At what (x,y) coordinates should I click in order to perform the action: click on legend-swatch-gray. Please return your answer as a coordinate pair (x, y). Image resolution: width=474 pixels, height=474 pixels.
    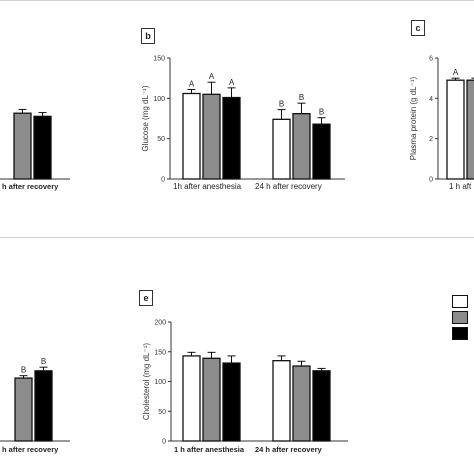
    Looking at the image, I should click on (460, 317).